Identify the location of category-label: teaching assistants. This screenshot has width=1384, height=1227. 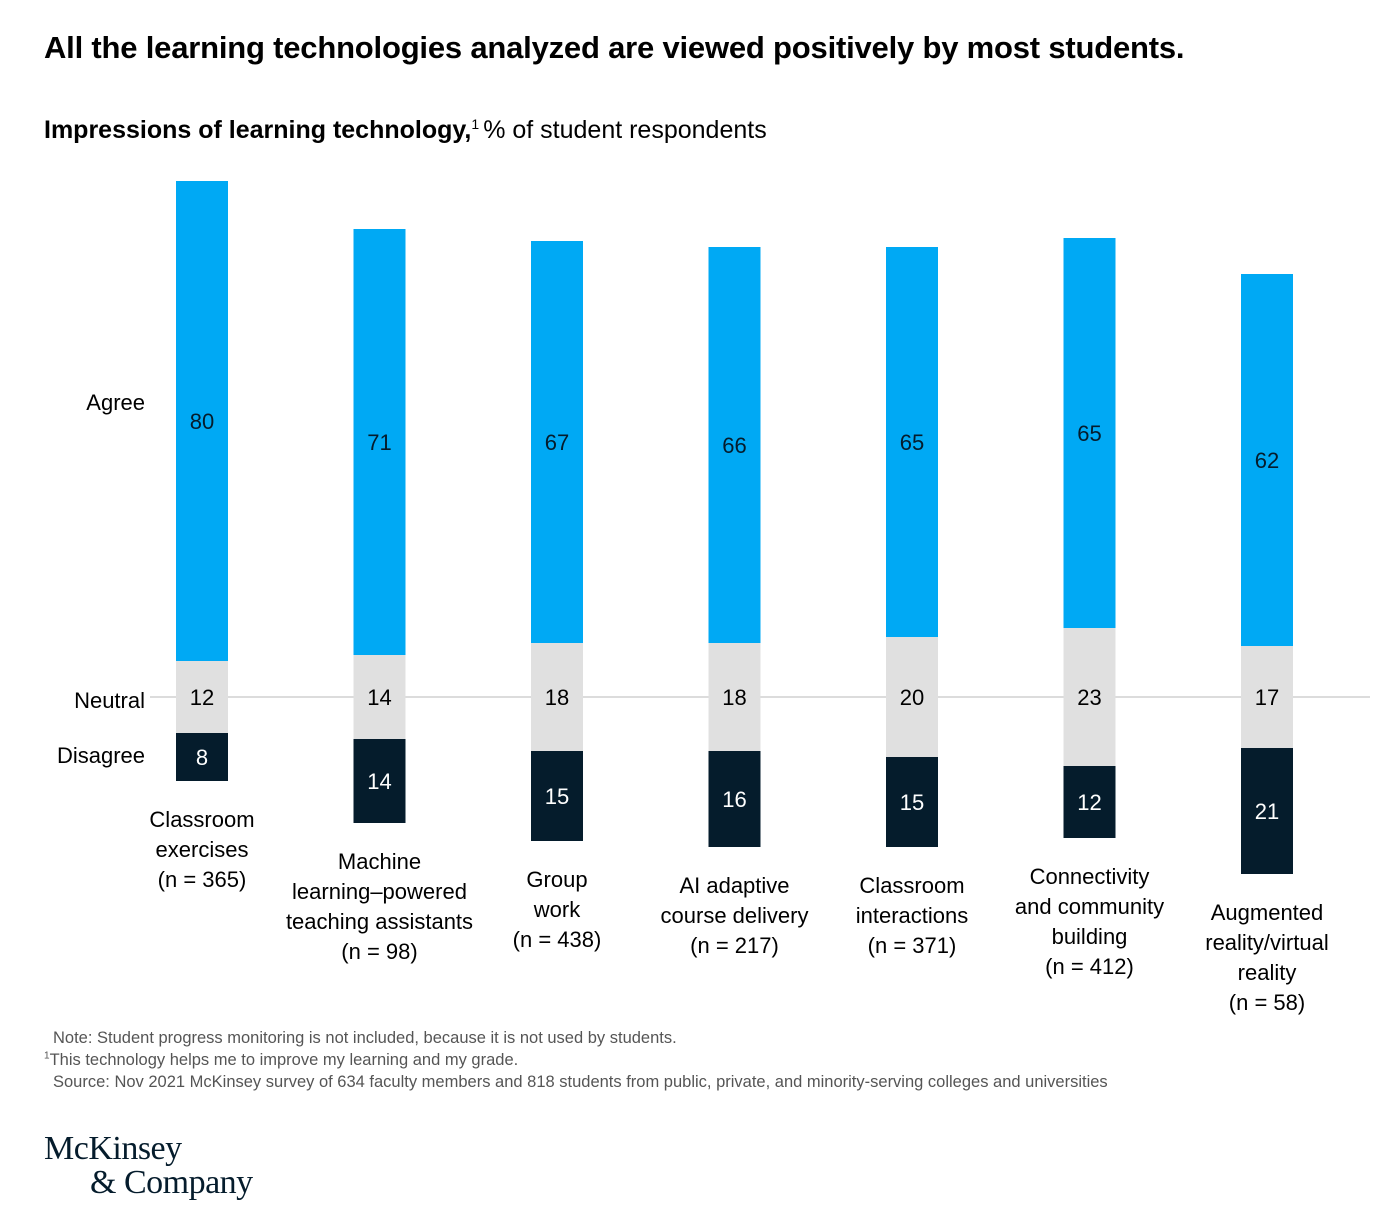
(379, 921).